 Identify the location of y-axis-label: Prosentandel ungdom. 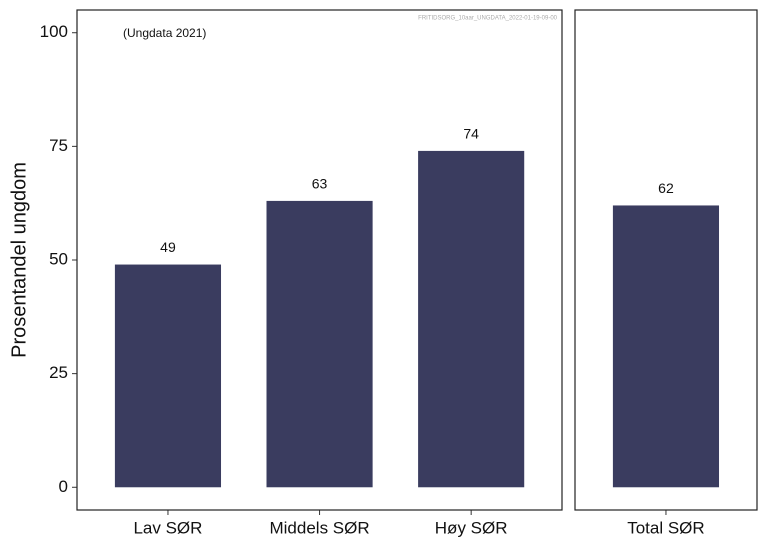
(19, 260).